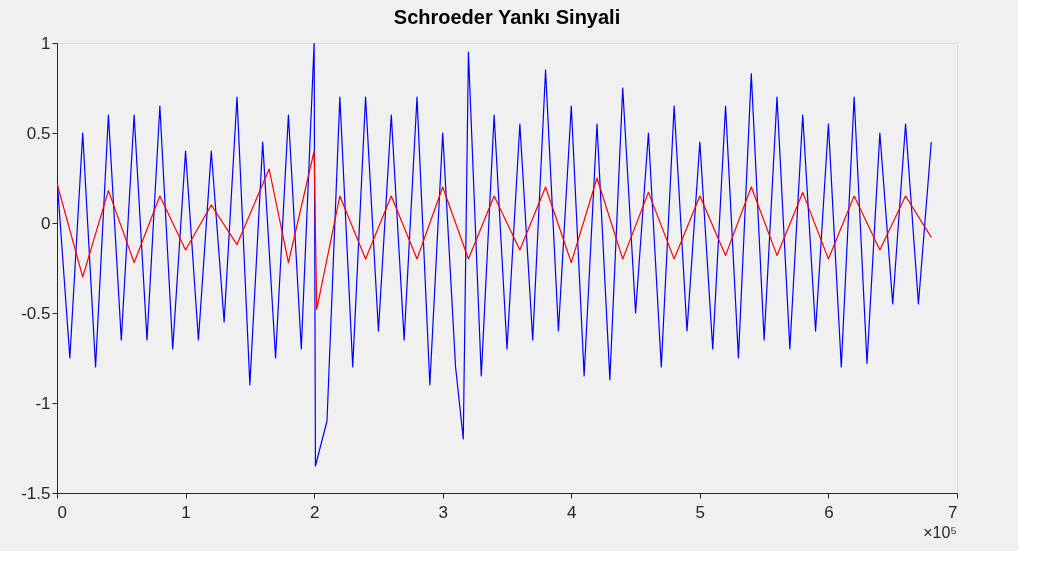 This screenshot has width=1052, height=572. I want to click on y-tick-label: -1, so click(43, 403).